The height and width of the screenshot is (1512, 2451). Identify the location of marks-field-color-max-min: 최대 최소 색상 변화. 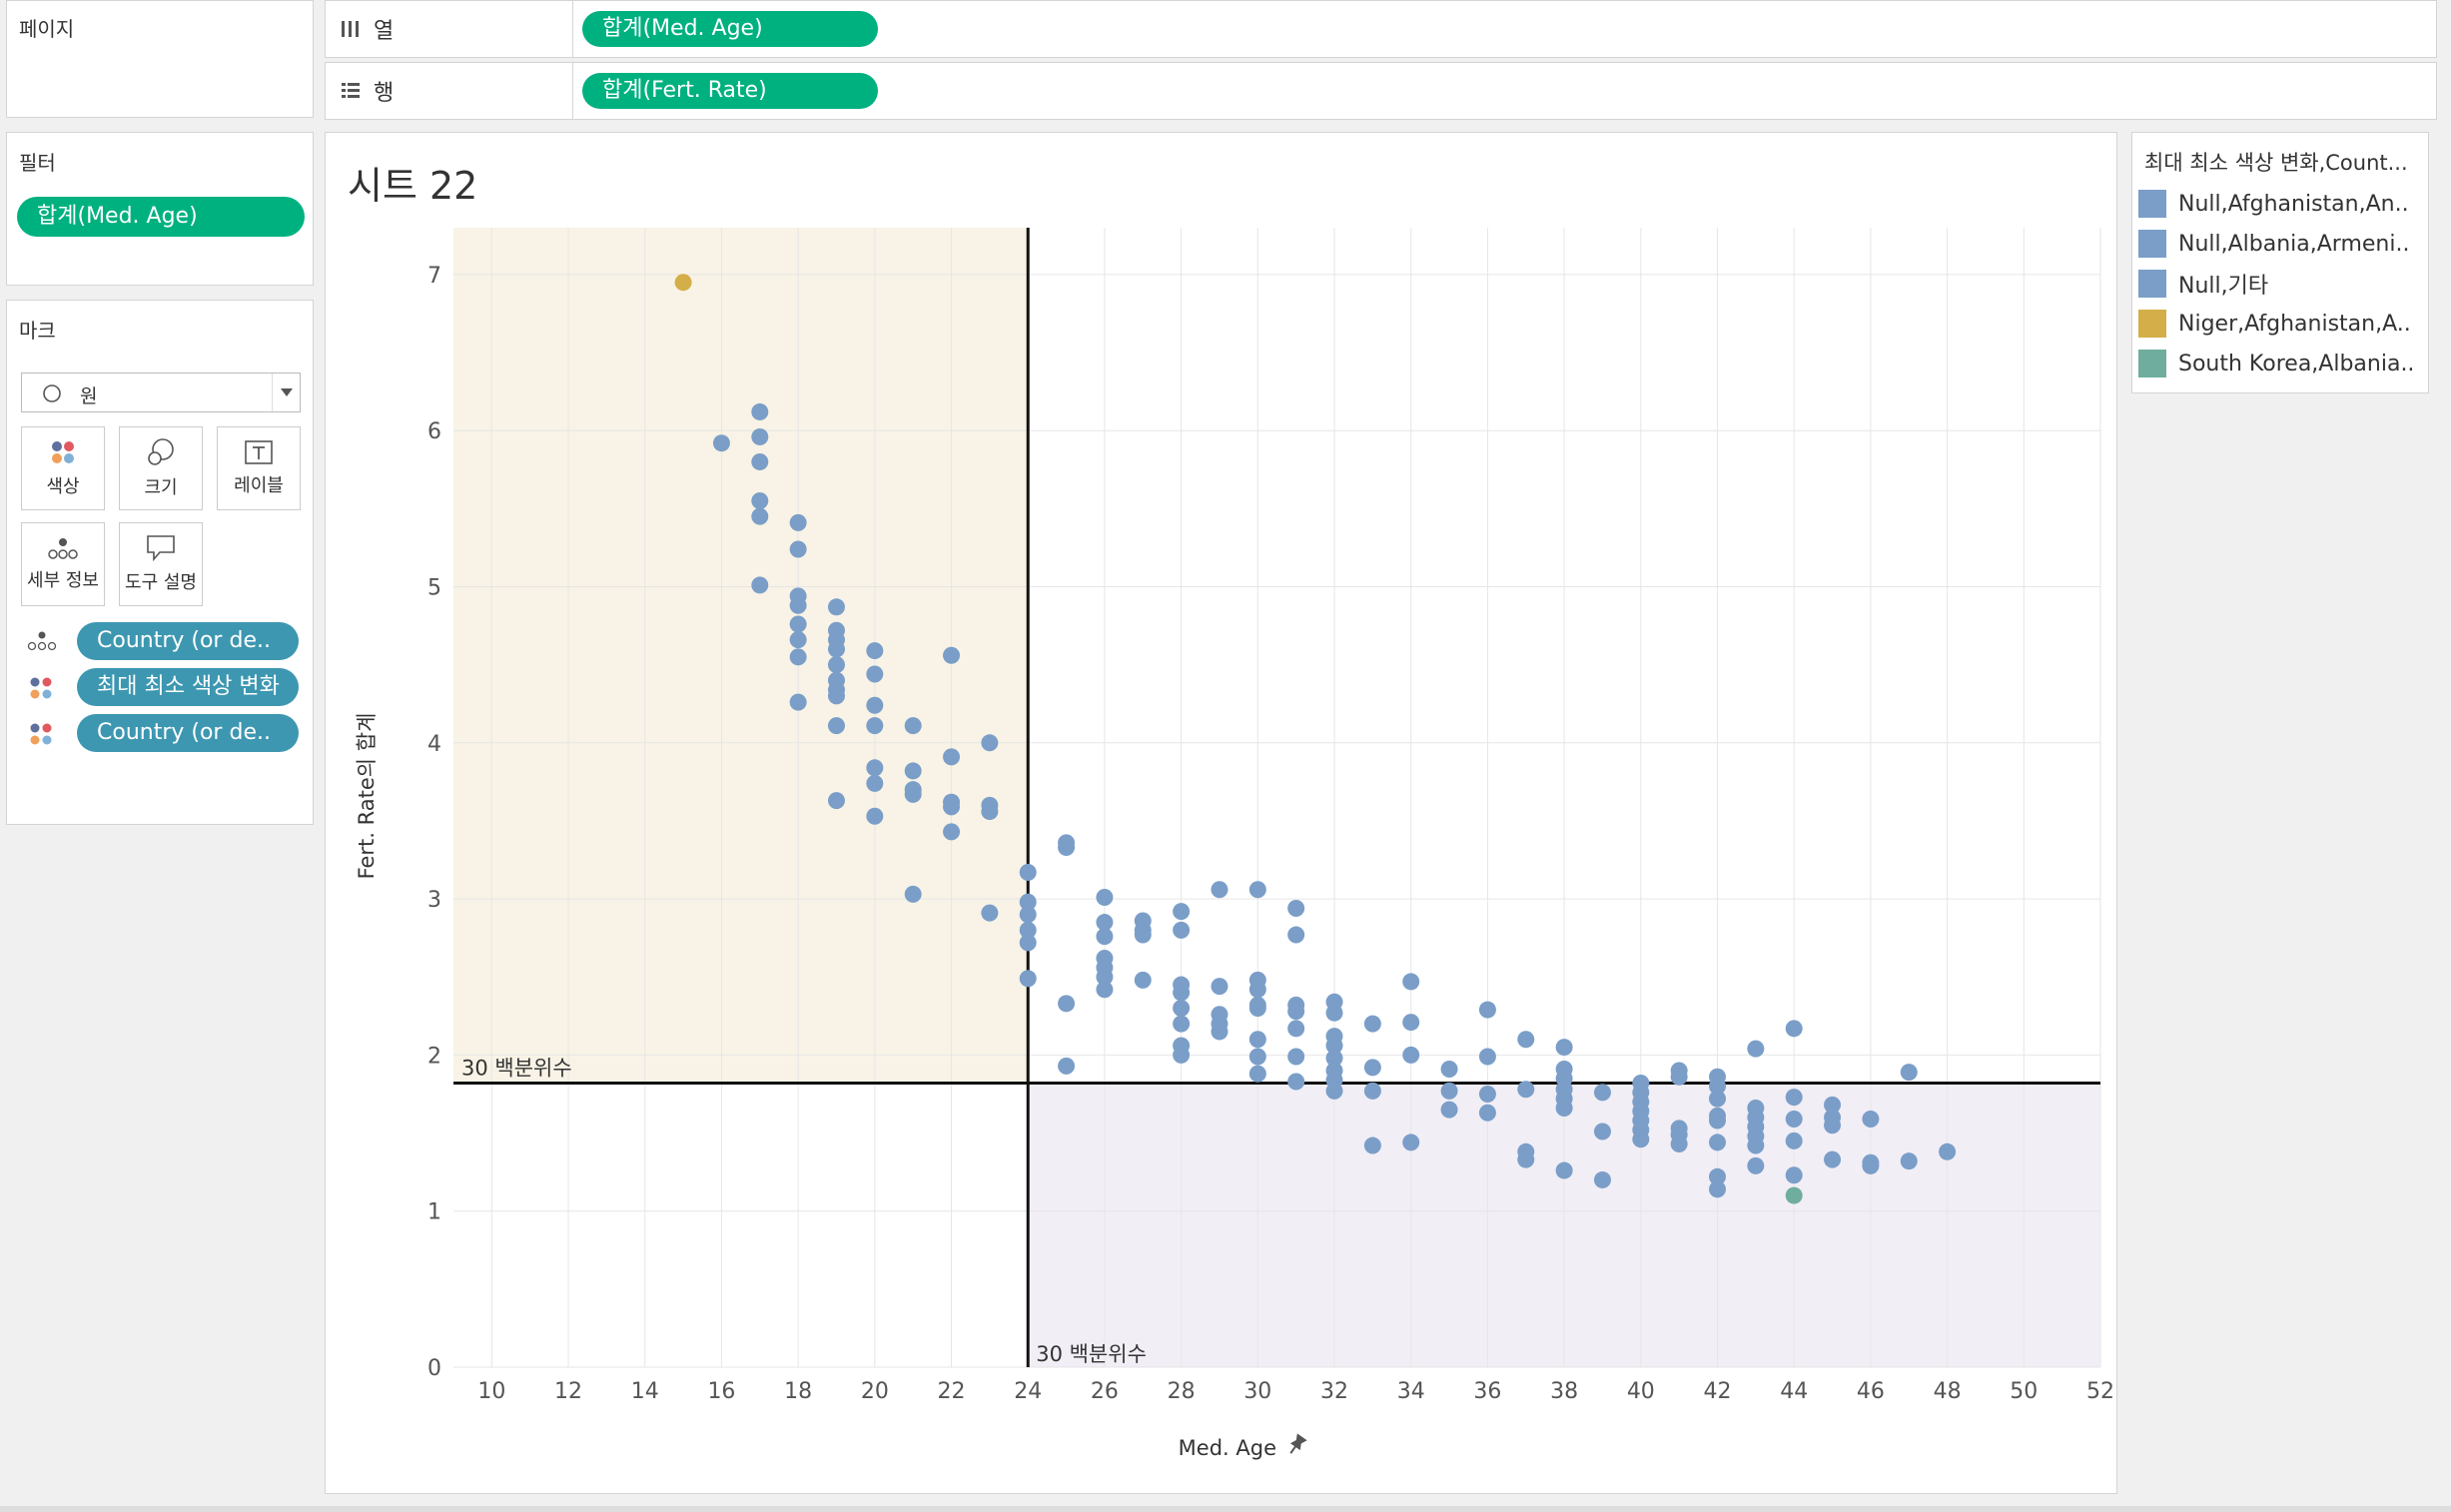
(167, 687).